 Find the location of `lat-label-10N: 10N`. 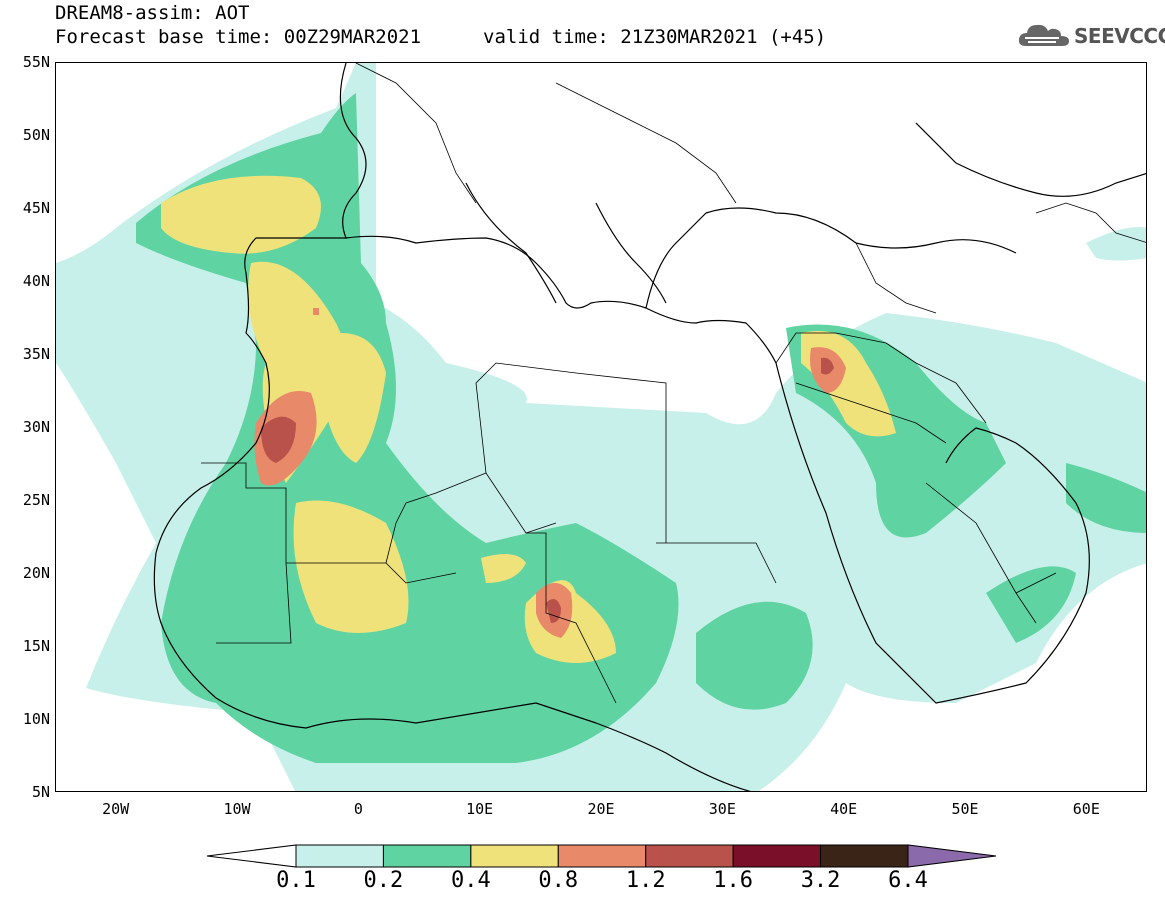

lat-label-10N: 10N is located at coordinates (36, 719).